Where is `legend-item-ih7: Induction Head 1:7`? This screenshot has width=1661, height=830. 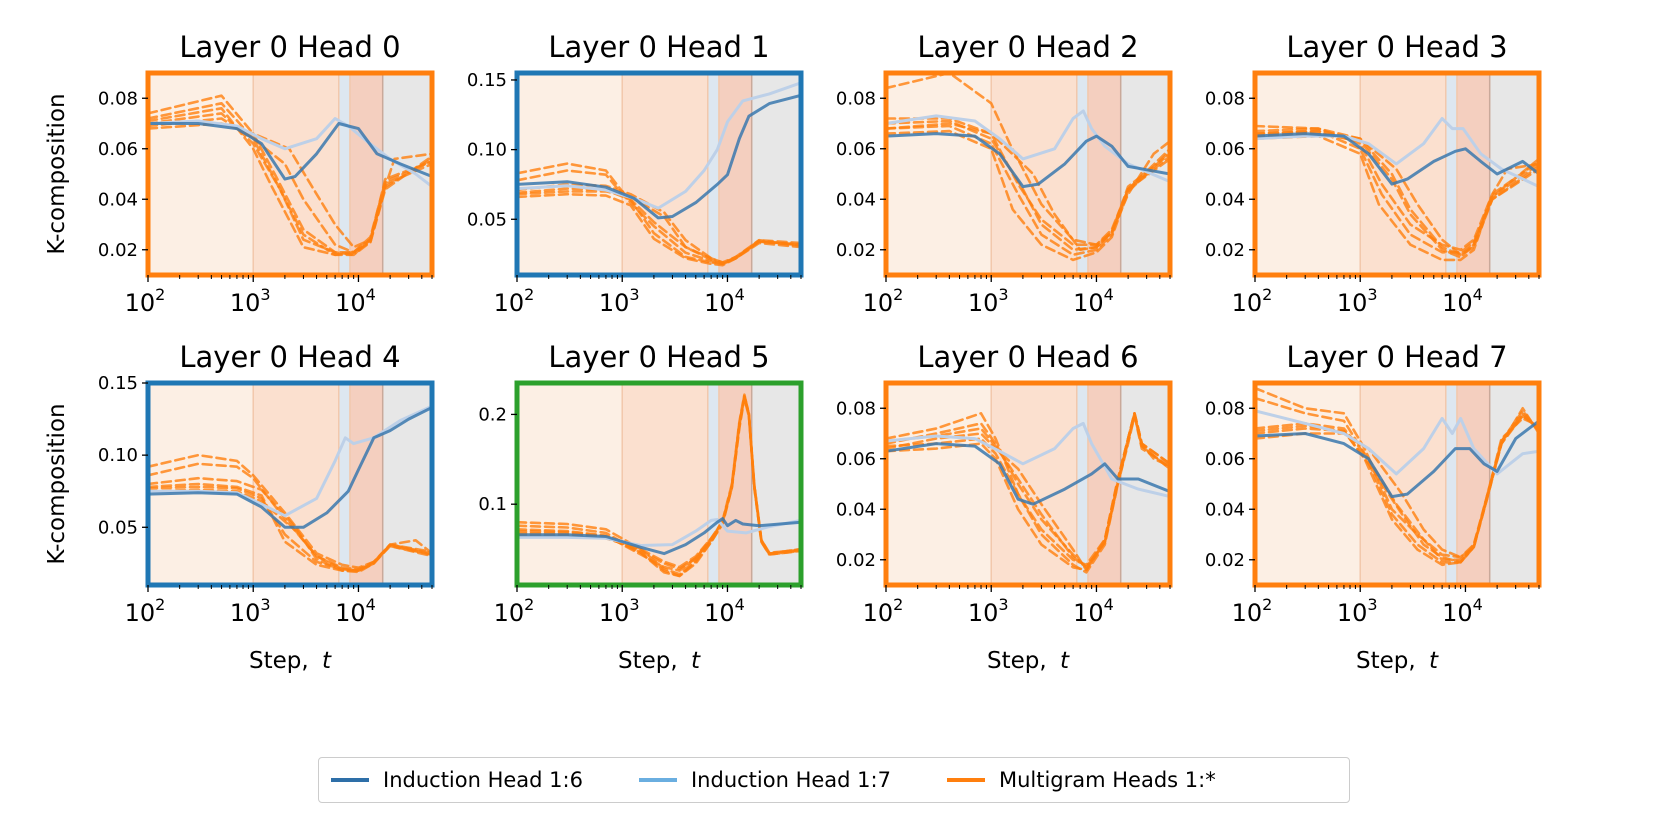
legend-item-ih7: Induction Head 1:7 is located at coordinates (759, 780).